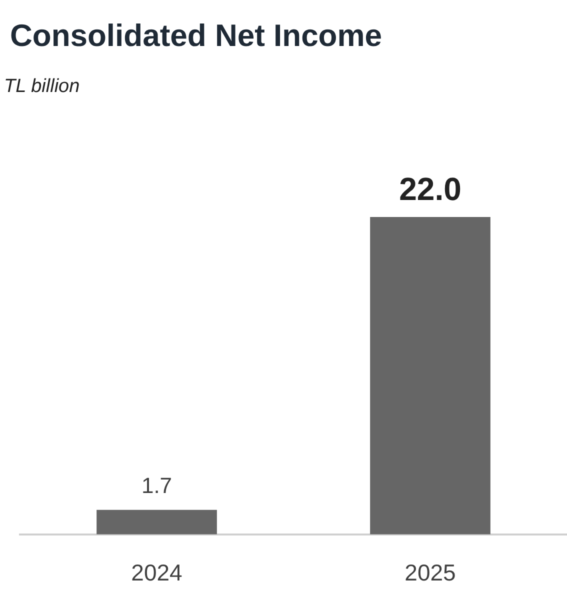 This screenshot has width=567, height=614. What do you see at coordinates (430, 188) in the screenshot?
I see `data-label: 22.0` at bounding box center [430, 188].